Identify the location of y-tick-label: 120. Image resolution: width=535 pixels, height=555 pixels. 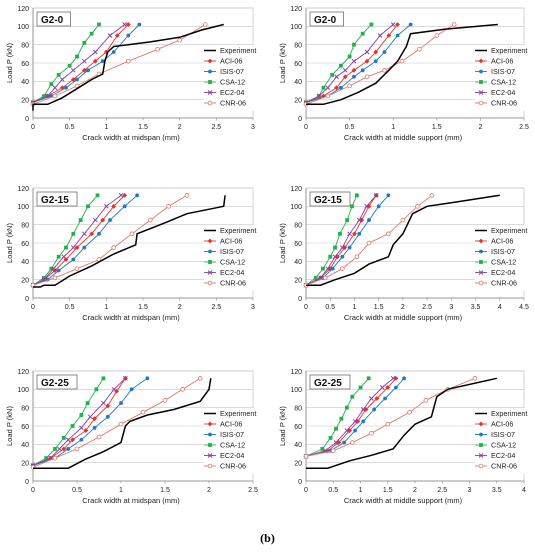
(23, 189).